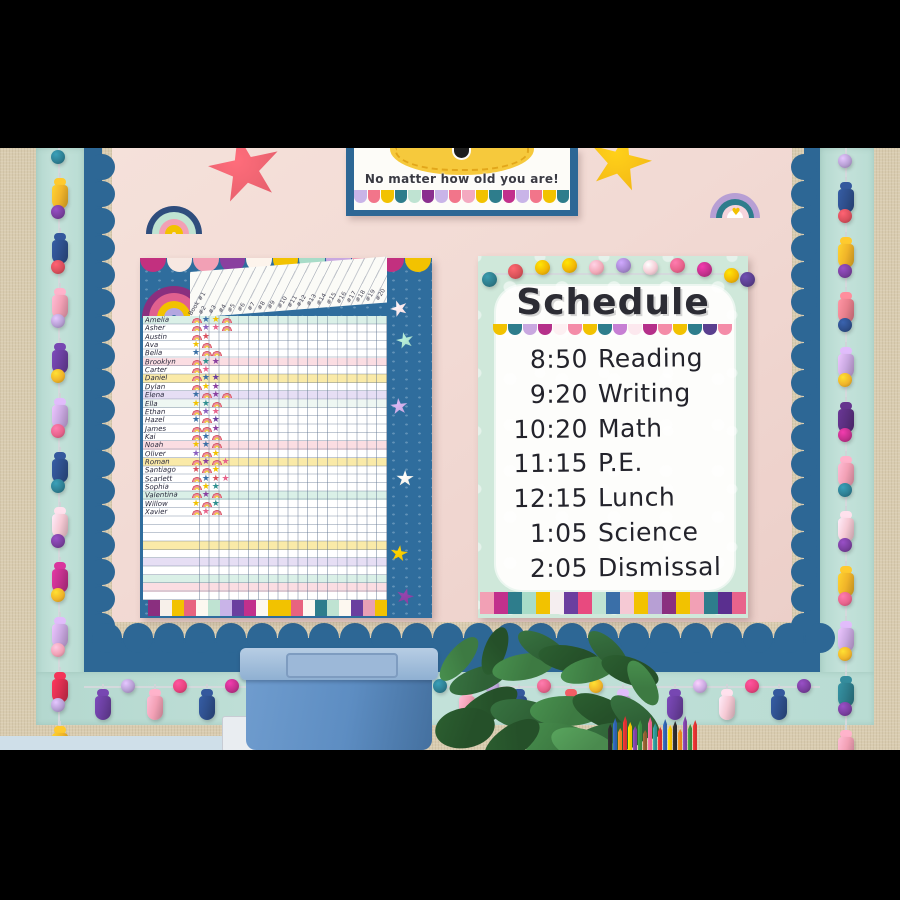 Image resolution: width=900 pixels, height=900 pixels. What do you see at coordinates (174, 229) in the screenshot?
I see `rainbow-ring-icon` at bounding box center [174, 229].